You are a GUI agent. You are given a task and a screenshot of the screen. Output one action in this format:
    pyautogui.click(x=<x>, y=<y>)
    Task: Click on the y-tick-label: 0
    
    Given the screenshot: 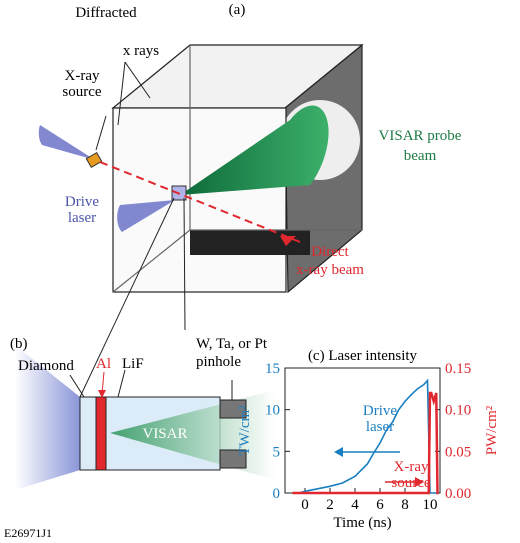 What is the action you would take?
    pyautogui.click(x=277, y=494)
    